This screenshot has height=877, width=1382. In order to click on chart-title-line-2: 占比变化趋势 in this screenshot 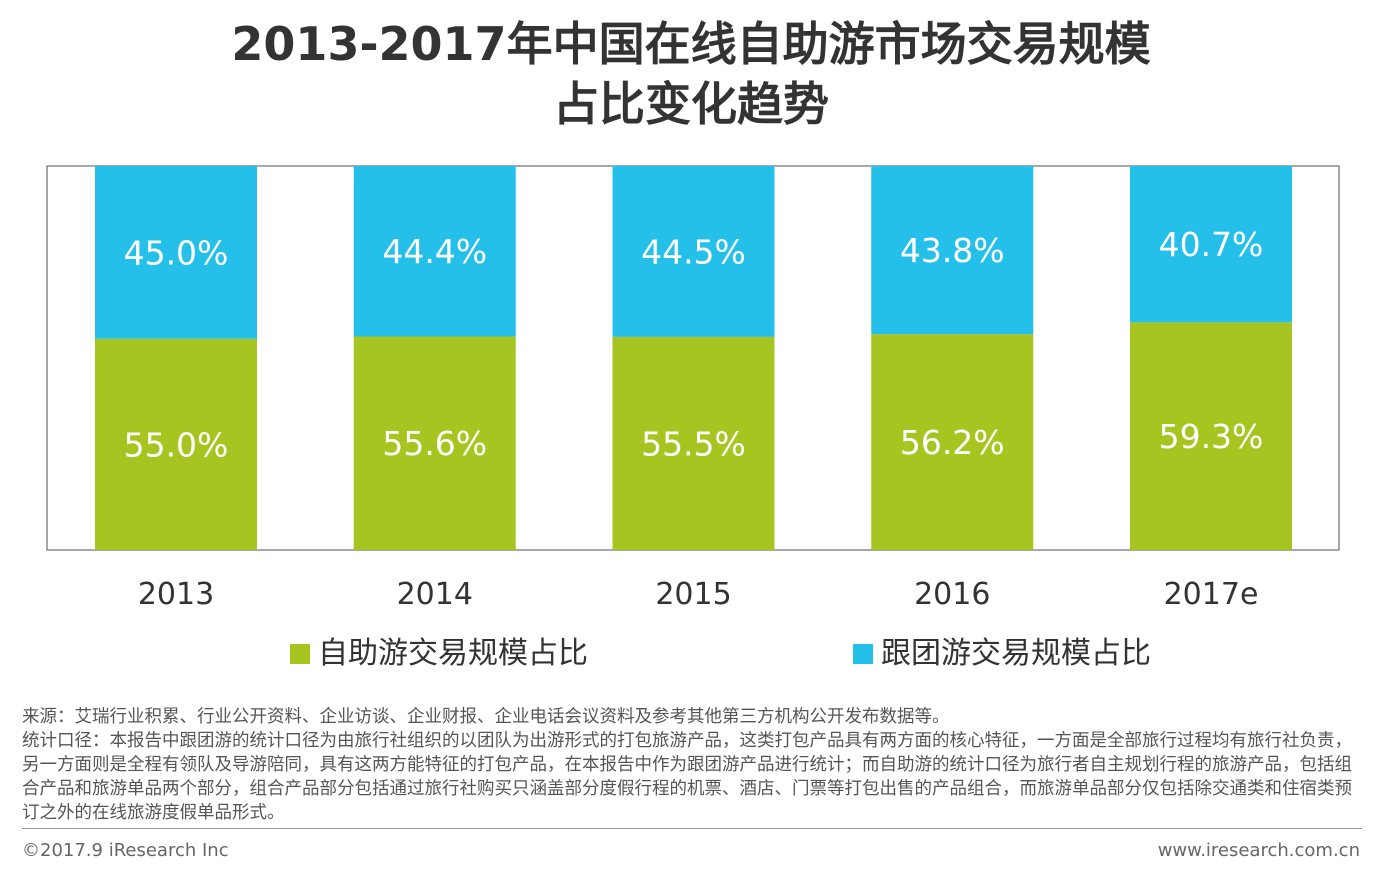, I will do `click(691, 104)`.